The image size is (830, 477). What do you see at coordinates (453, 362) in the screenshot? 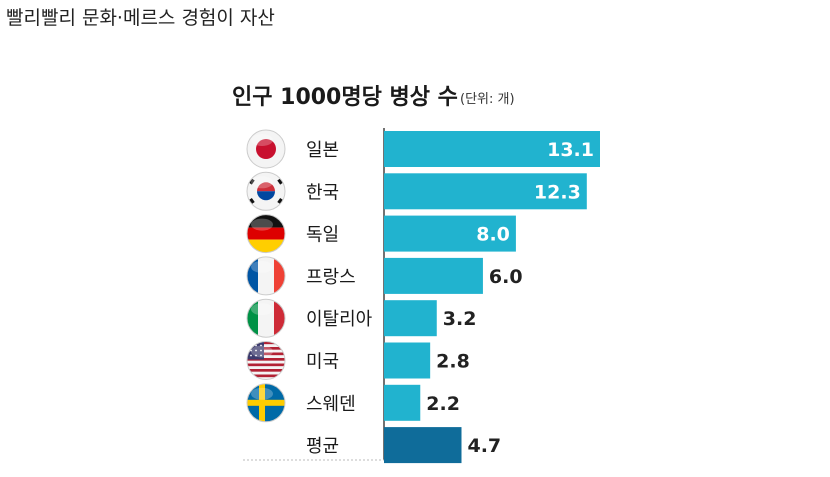
I see `value-label: 2.8` at bounding box center [453, 362].